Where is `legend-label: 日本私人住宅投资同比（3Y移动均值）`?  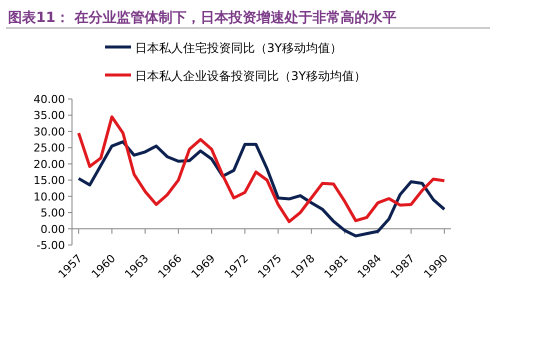
legend-label: 日本私人住宅投资同比（3Y移动均值） is located at coordinates (238, 48).